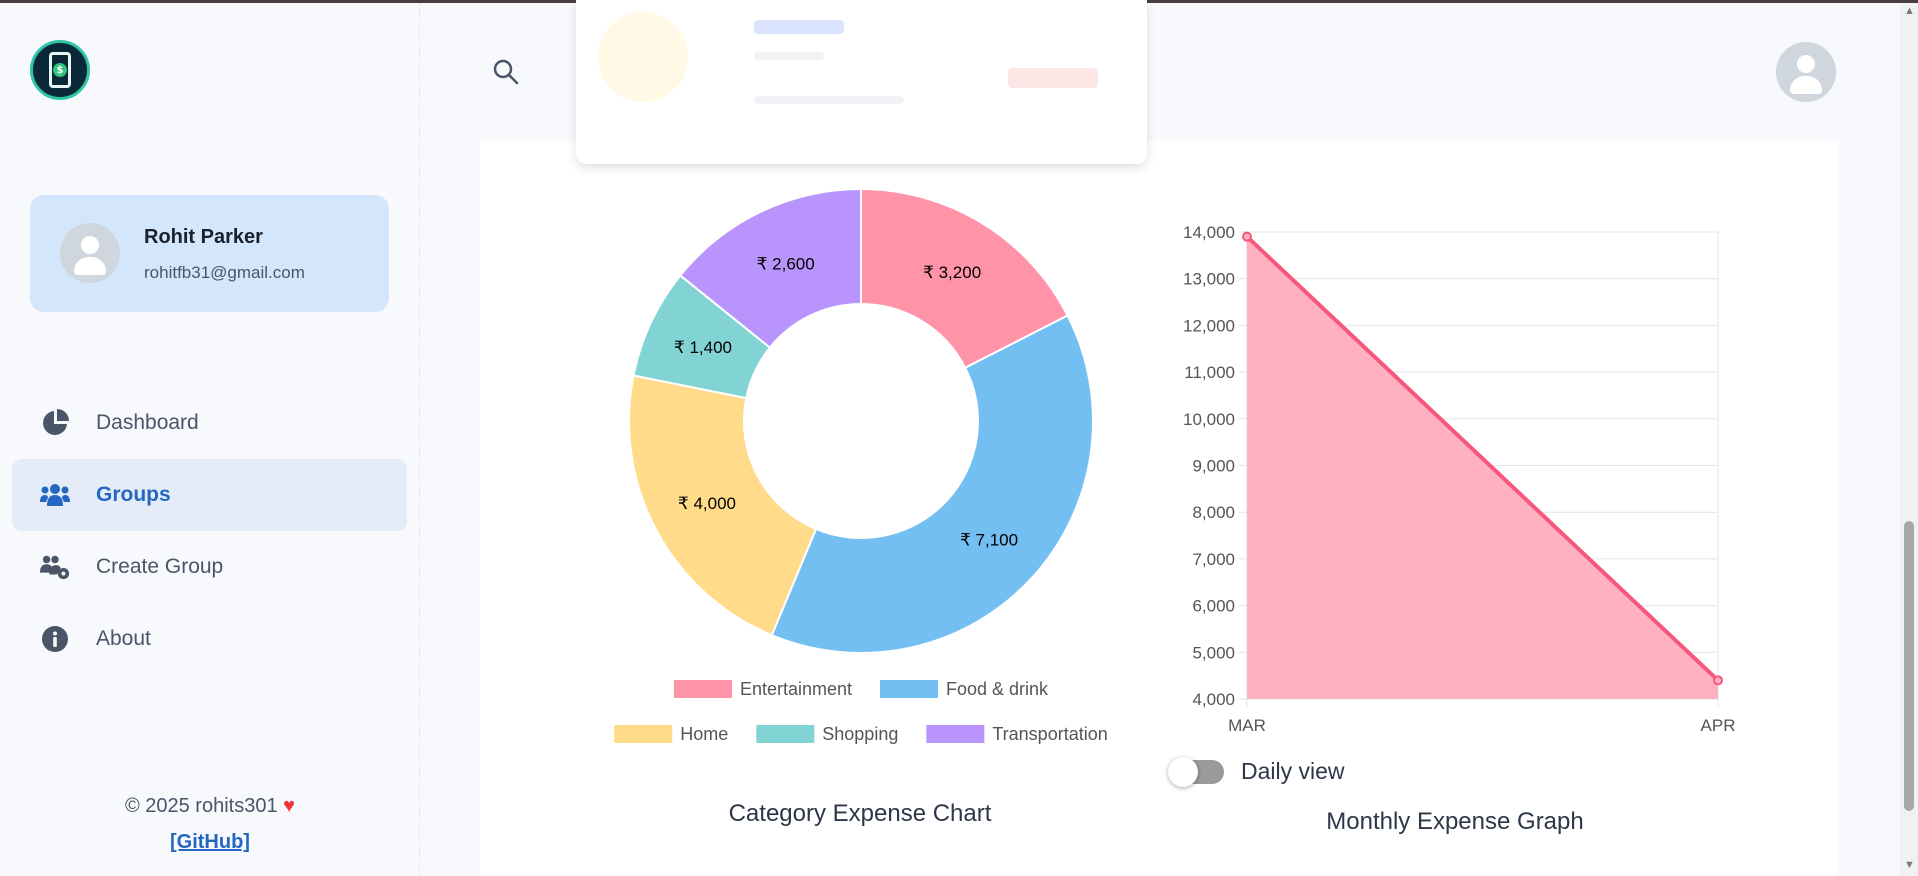 Image resolution: width=1918 pixels, height=876 pixels. Describe the element at coordinates (707, 503) in the screenshot. I see `donut-data-label: ₹ 4,000` at that location.